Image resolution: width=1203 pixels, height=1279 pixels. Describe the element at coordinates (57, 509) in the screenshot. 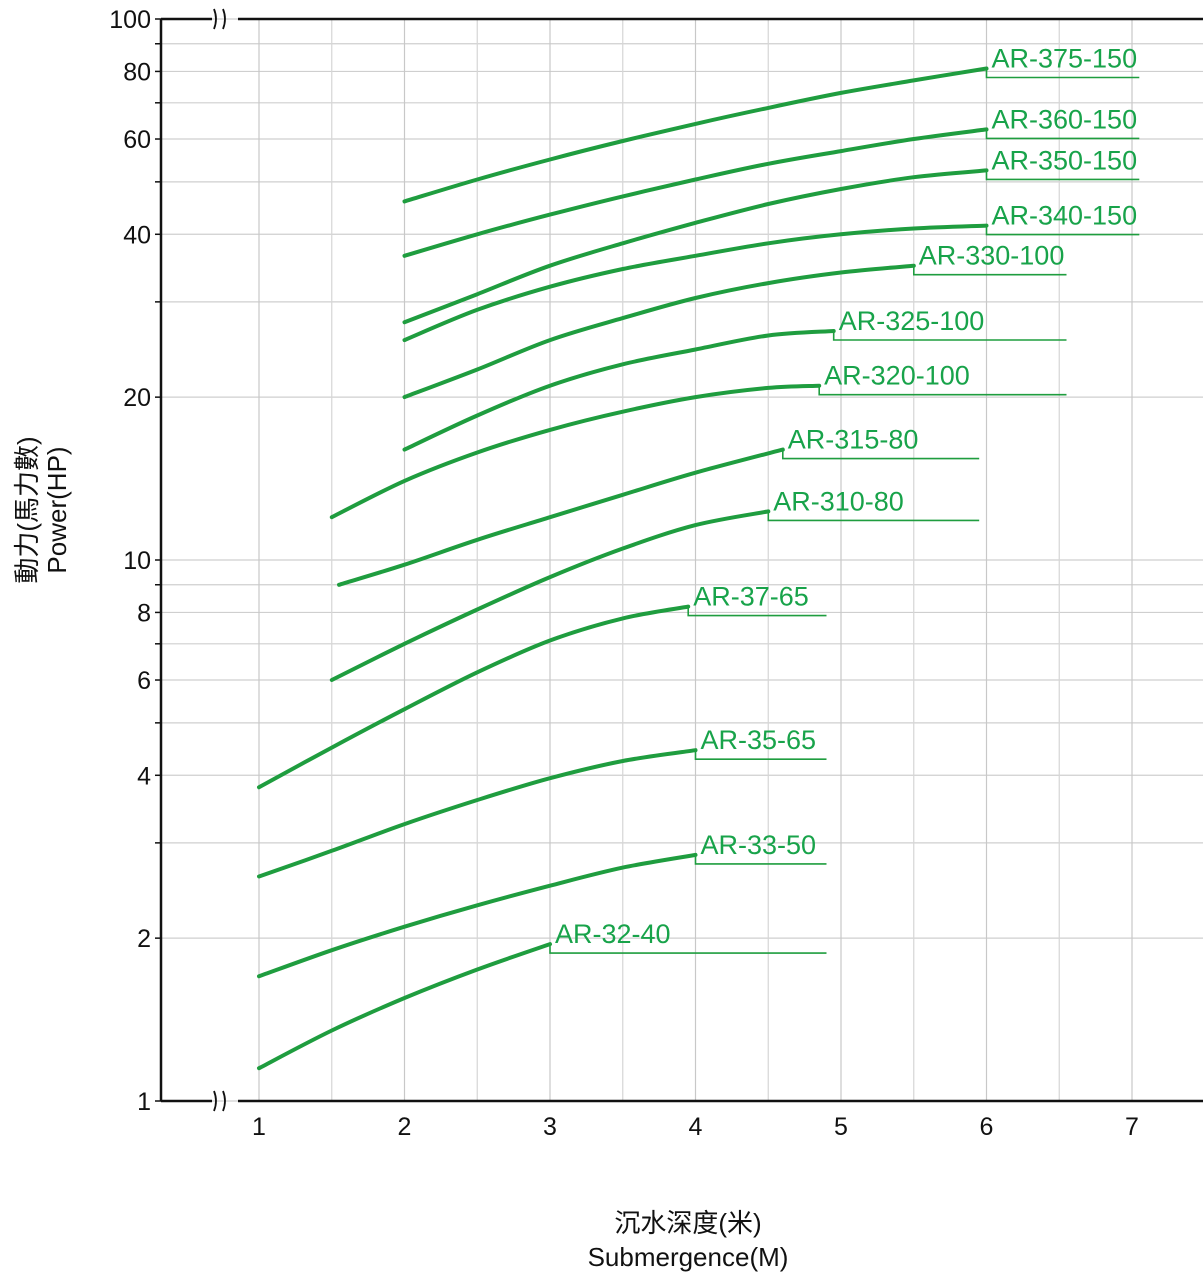

I see `y-axis-title: Power(HP)` at that location.